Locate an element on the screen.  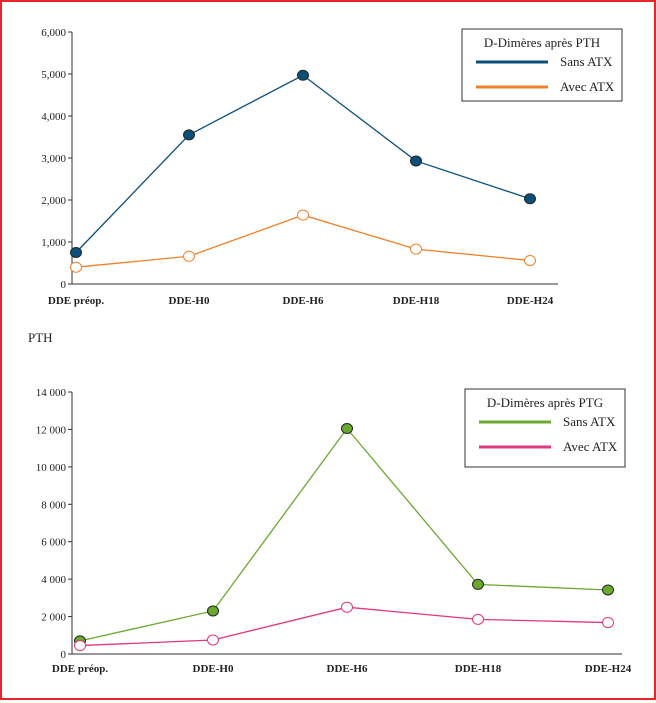
y-tick-label: 3,000 is located at coordinates (53, 159).